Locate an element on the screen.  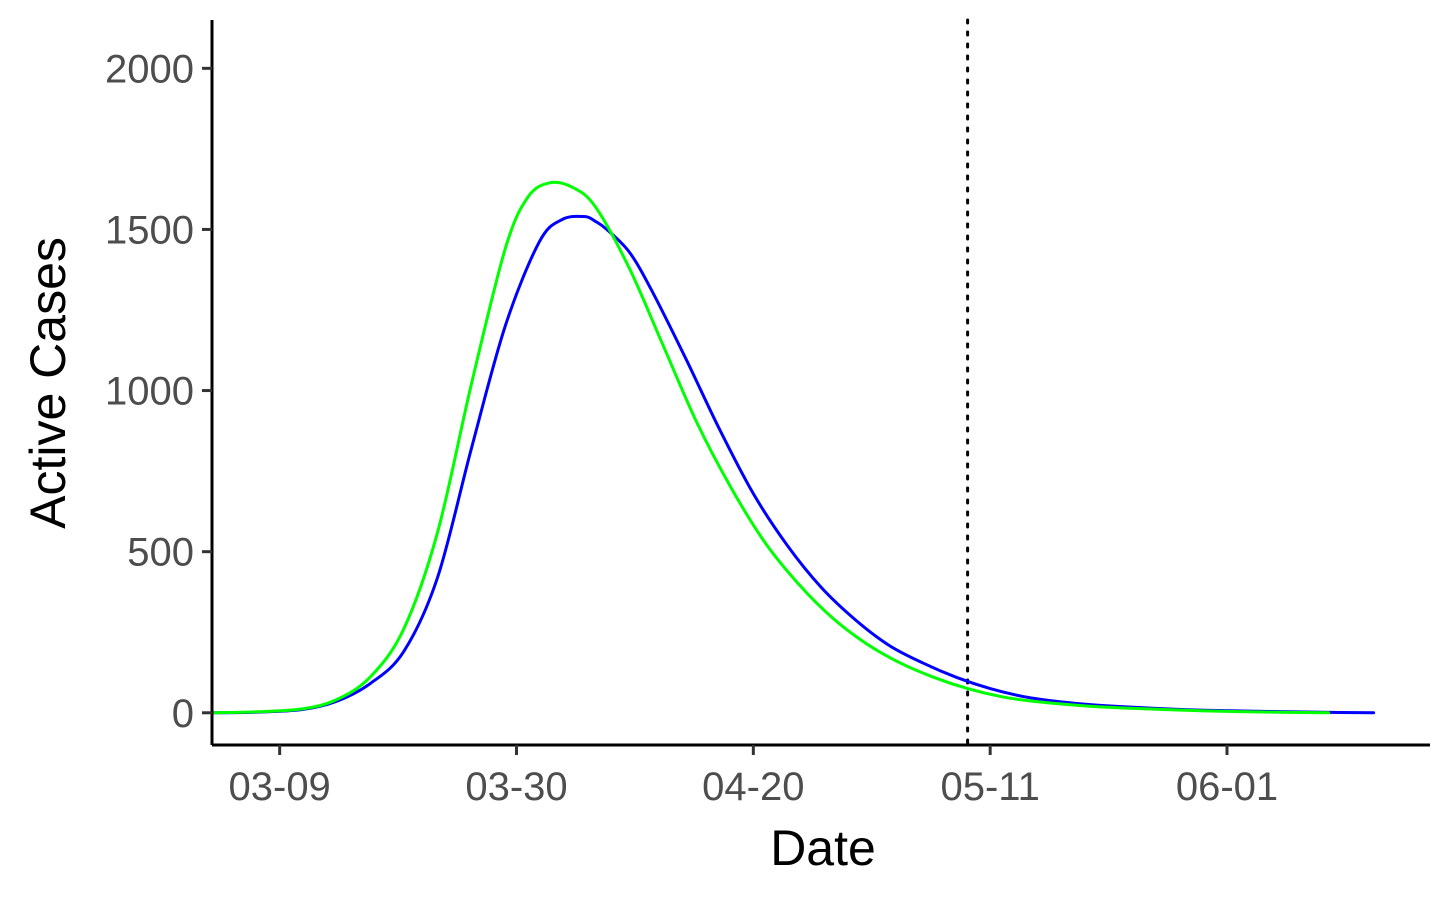
x-axis-title: Date is located at coordinates (823, 848).